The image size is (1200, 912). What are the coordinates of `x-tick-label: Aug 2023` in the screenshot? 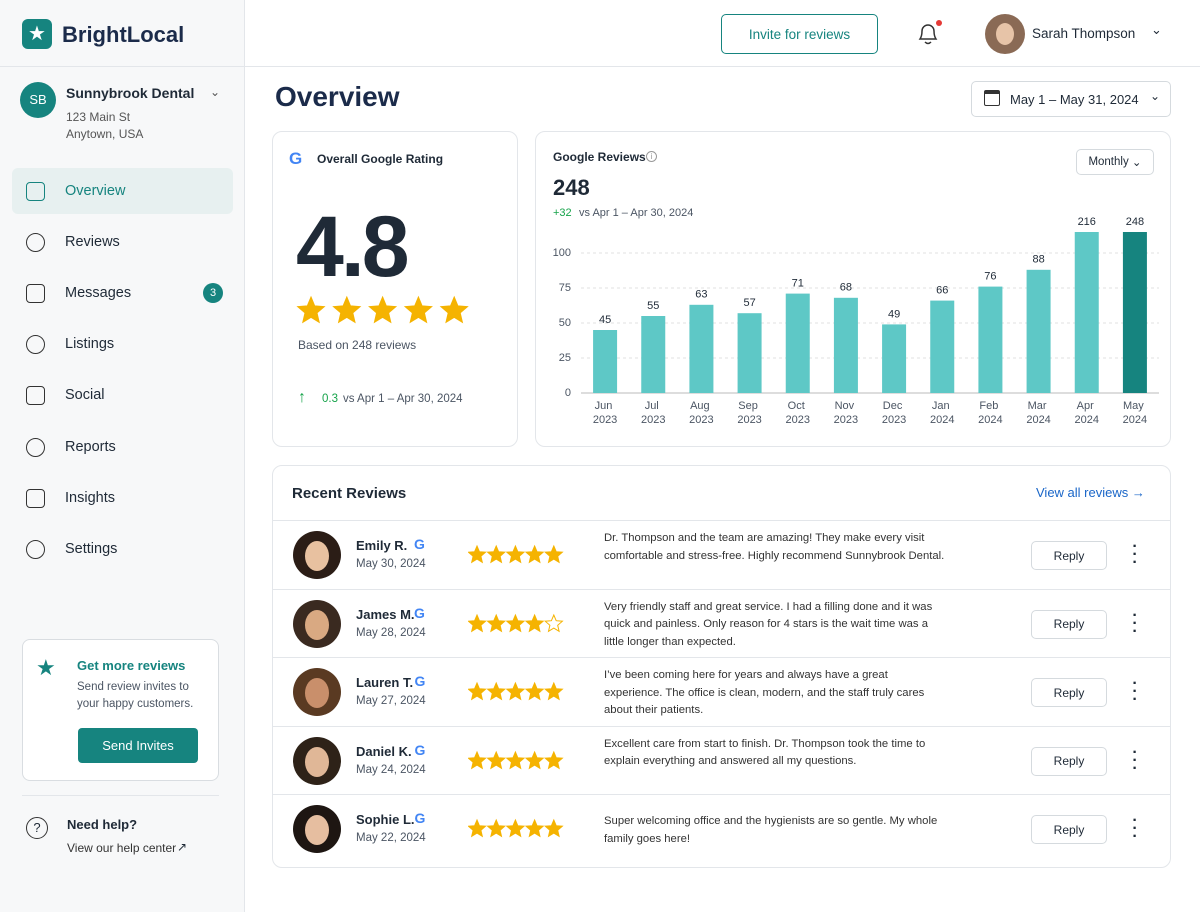 It's located at (701, 413).